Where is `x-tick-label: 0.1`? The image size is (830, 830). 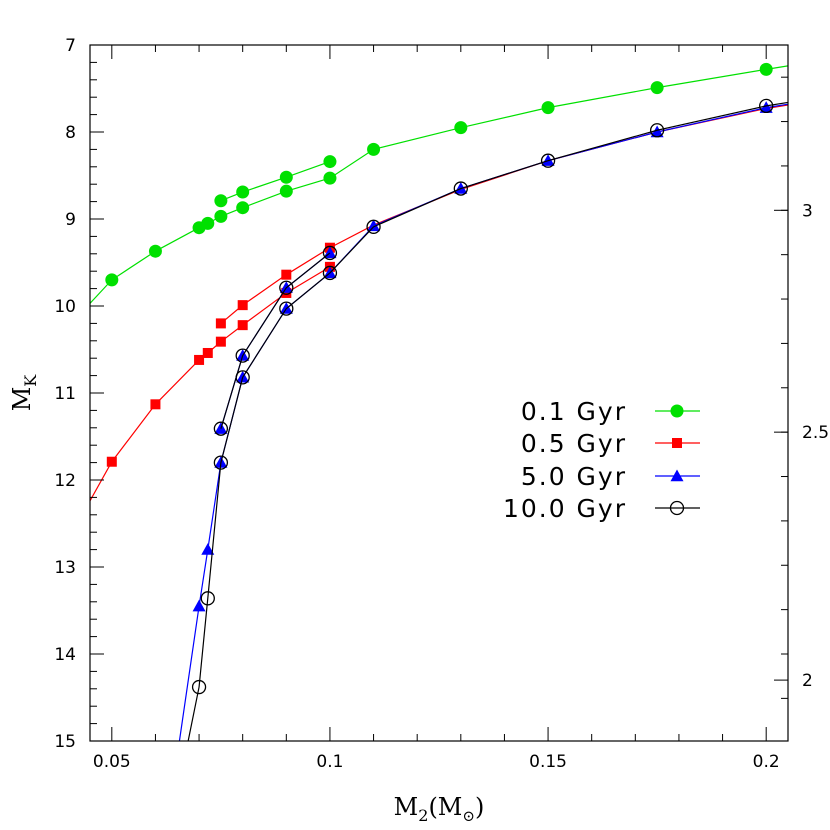
x-tick-label: 0.1 is located at coordinates (329, 762).